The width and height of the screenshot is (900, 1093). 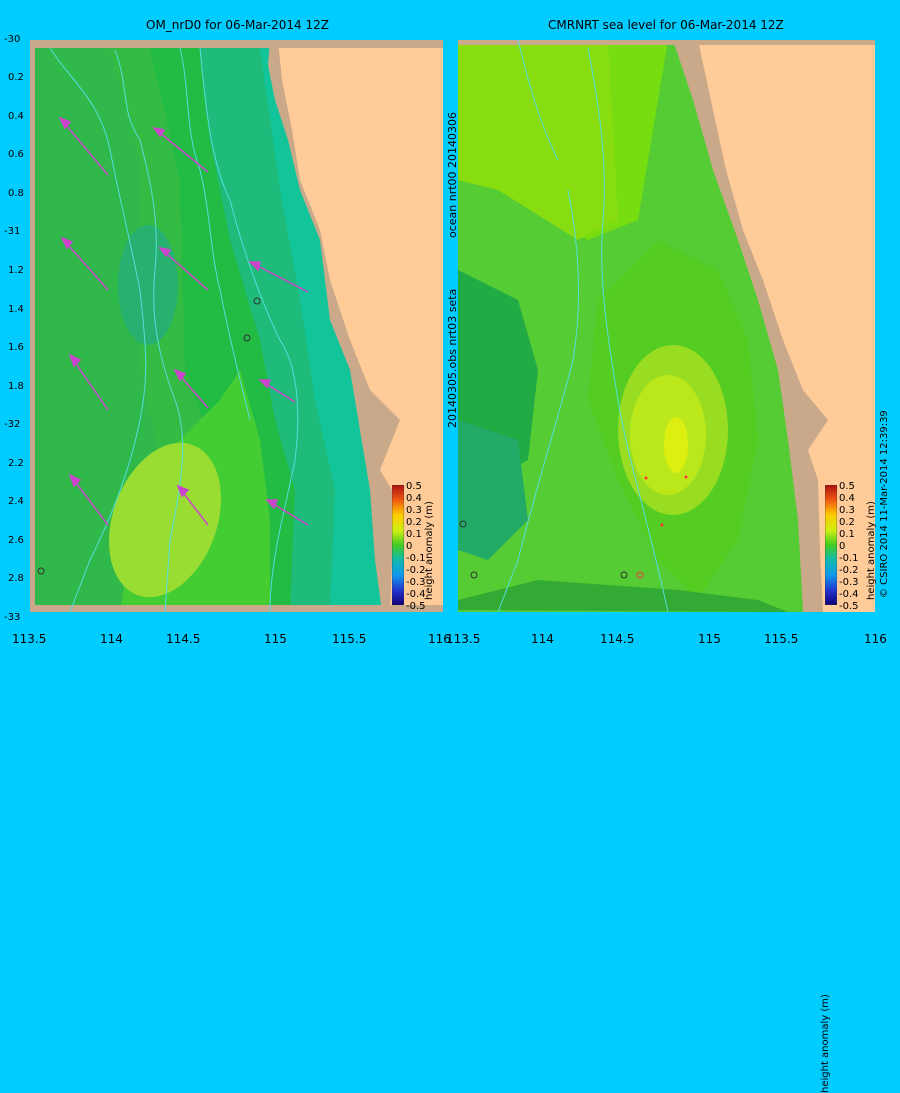 What do you see at coordinates (16, 77) in the screenshot?
I see `y-tick: 0.2` at bounding box center [16, 77].